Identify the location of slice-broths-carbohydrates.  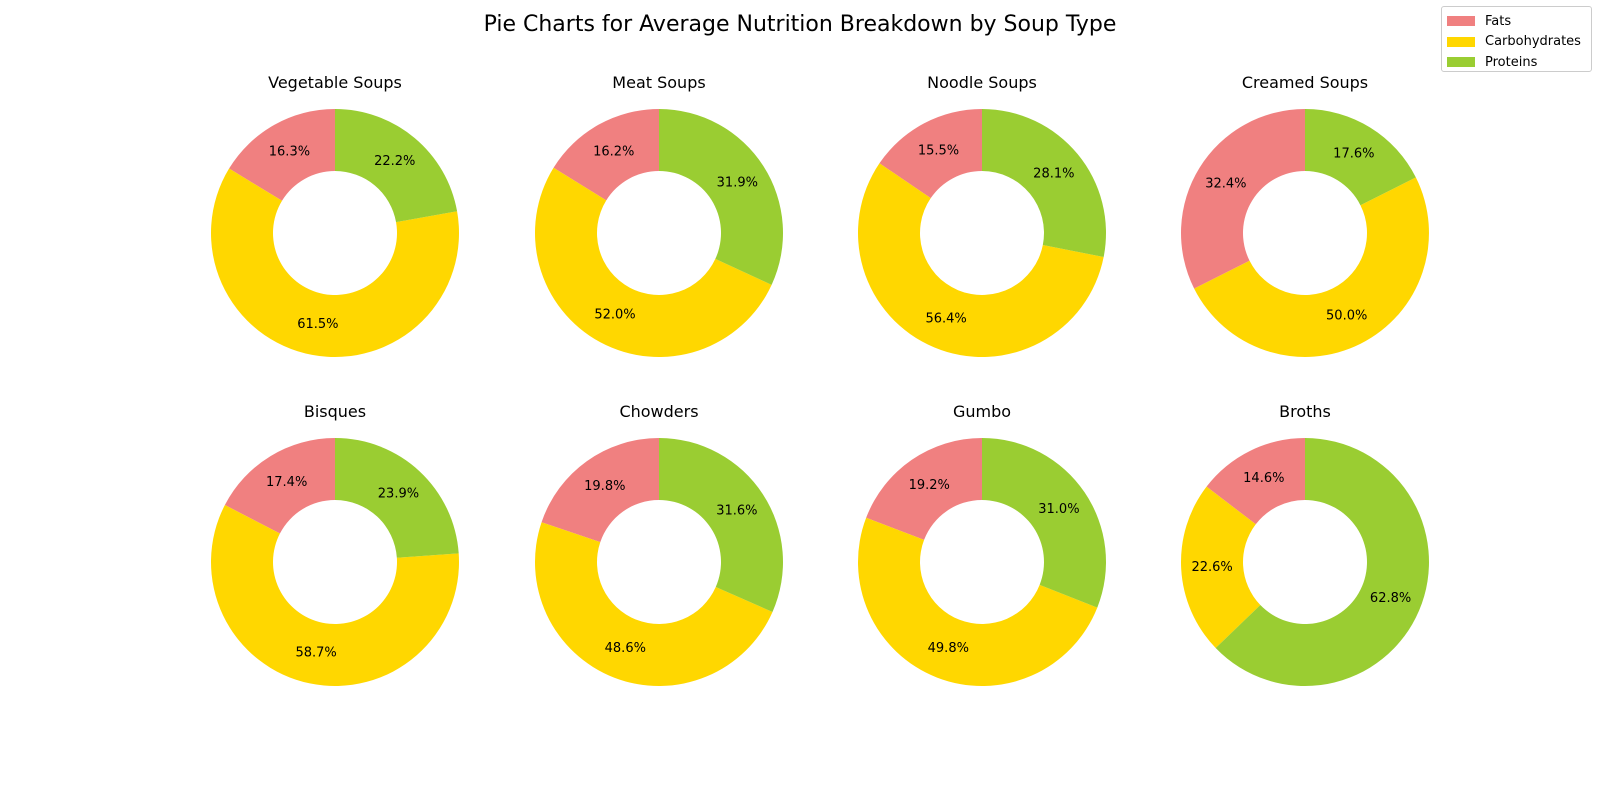
(1220, 567).